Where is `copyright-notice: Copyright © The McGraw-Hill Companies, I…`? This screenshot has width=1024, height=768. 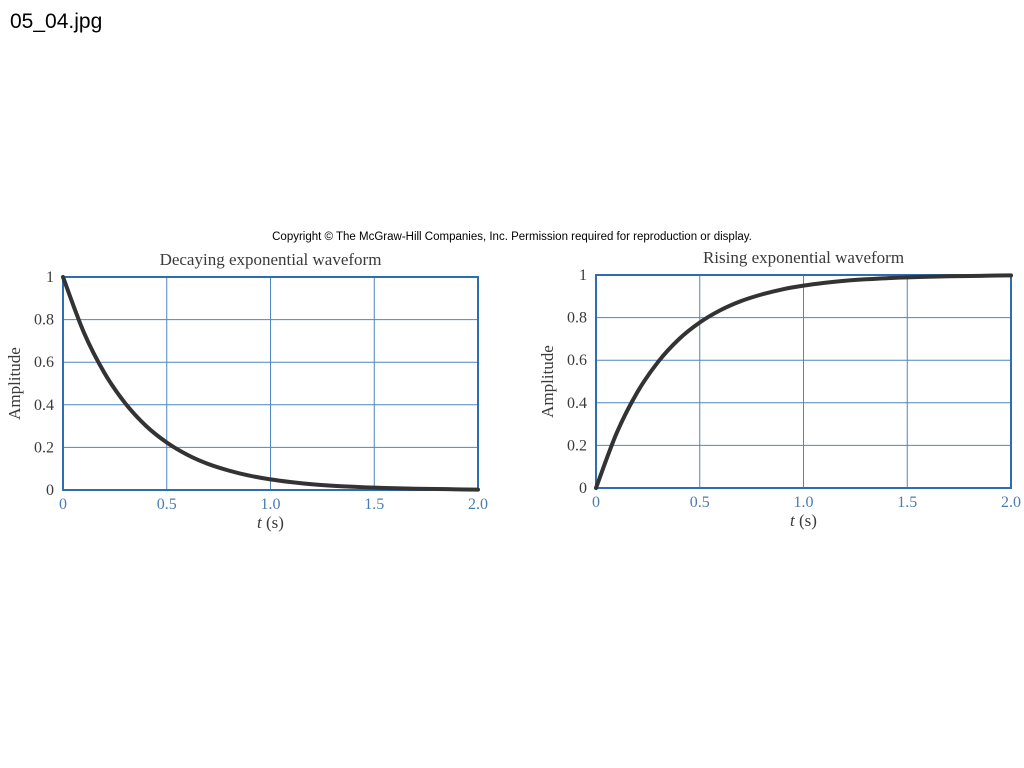
copyright-notice: Copyright © The McGraw-Hill Companies, I… is located at coordinates (512, 237).